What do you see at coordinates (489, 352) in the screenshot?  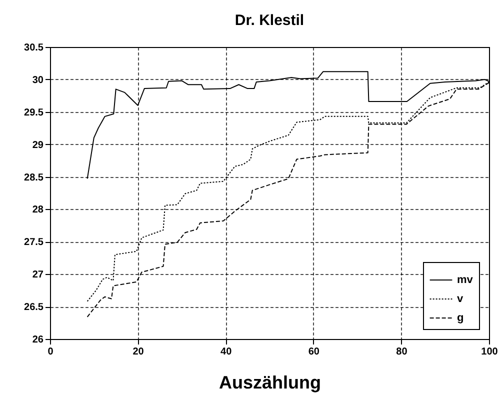 I see `x-tick-label: 100` at bounding box center [489, 352].